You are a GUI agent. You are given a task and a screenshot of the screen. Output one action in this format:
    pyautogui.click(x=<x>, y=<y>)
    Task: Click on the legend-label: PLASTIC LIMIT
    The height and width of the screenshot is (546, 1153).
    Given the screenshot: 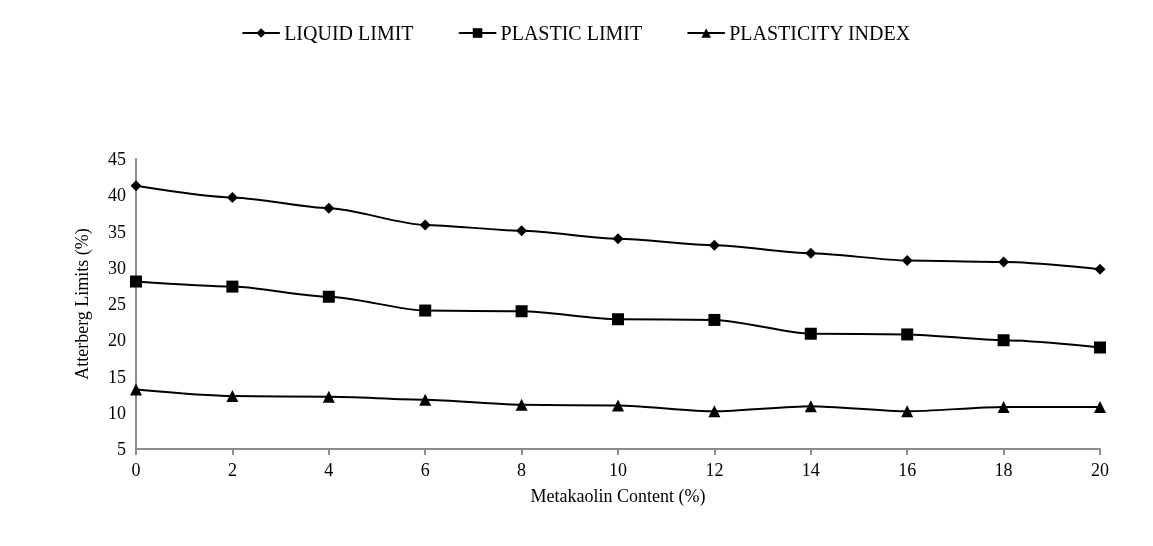 What is the action you would take?
    pyautogui.click(x=571, y=33)
    